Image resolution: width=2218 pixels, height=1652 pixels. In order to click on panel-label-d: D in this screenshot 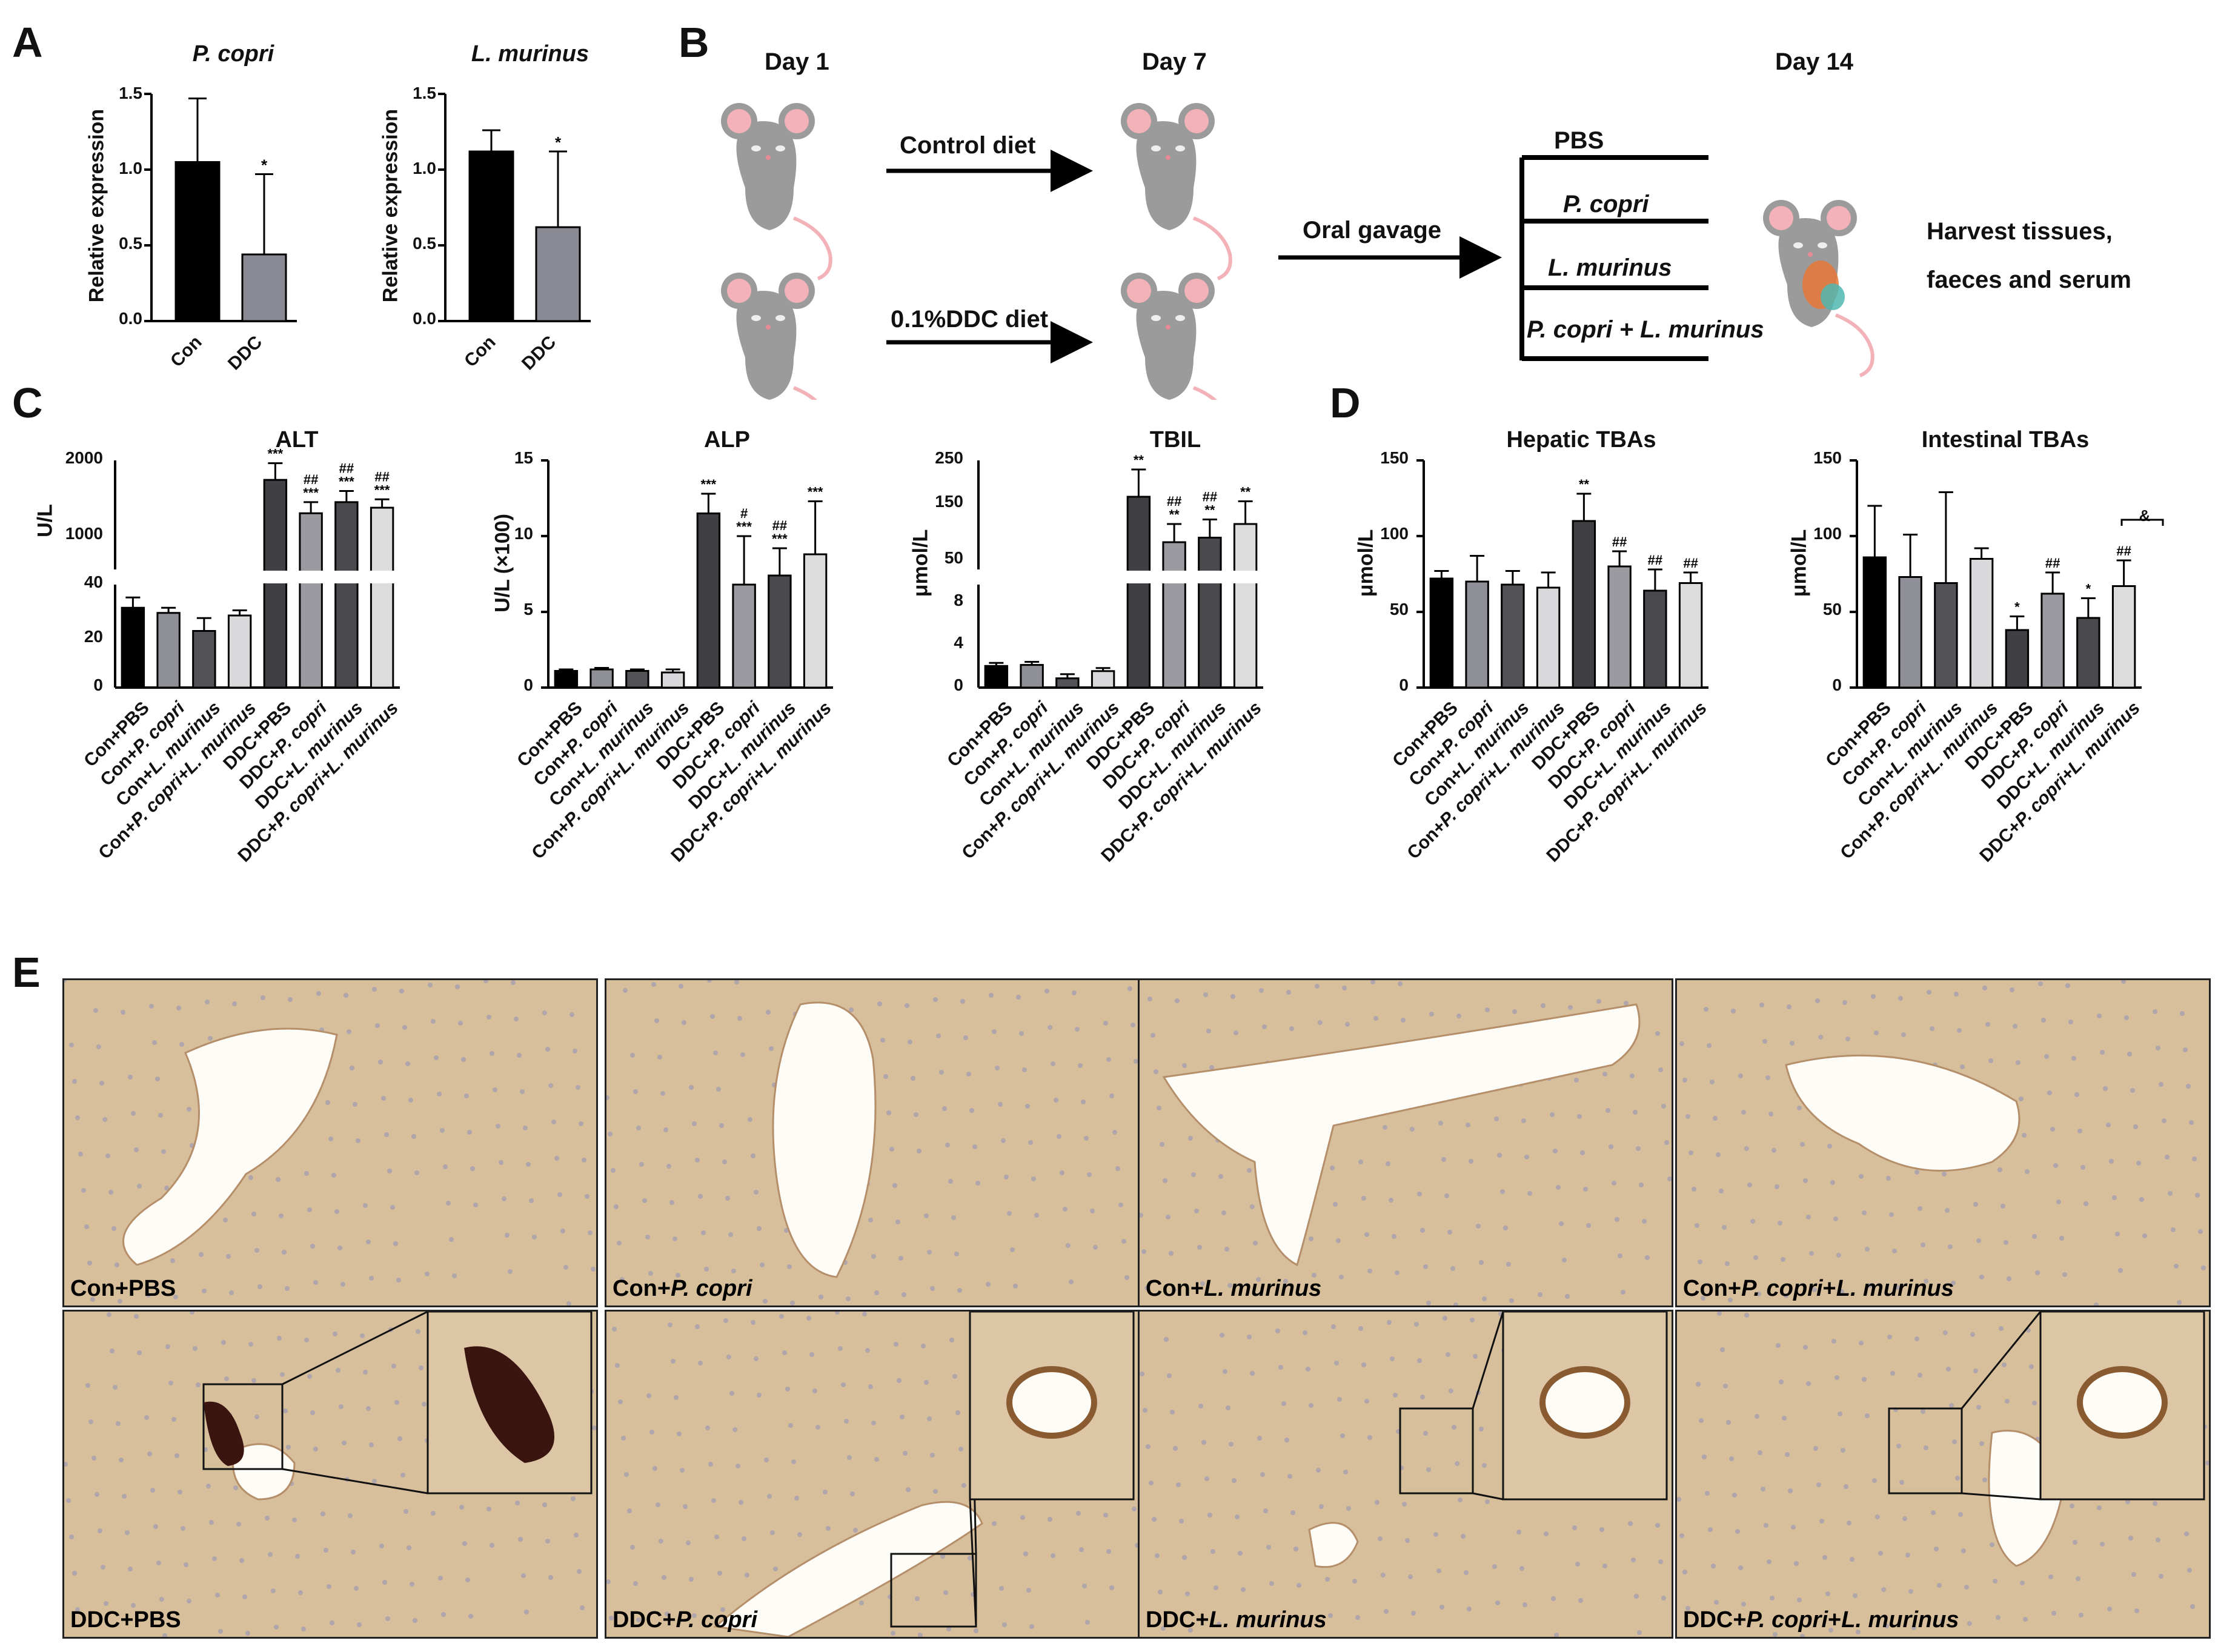, I will do `click(1345, 402)`.